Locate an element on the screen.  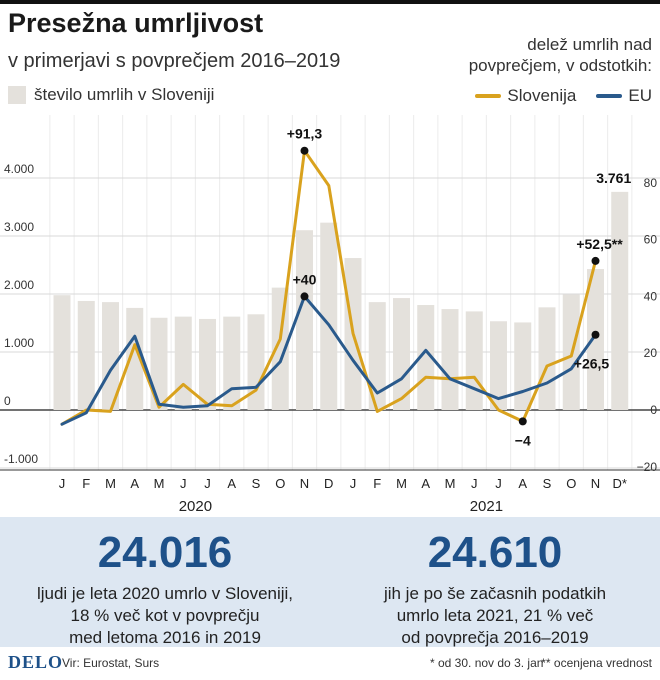
annotation-label: +26,5 is located at coordinates (592, 364).